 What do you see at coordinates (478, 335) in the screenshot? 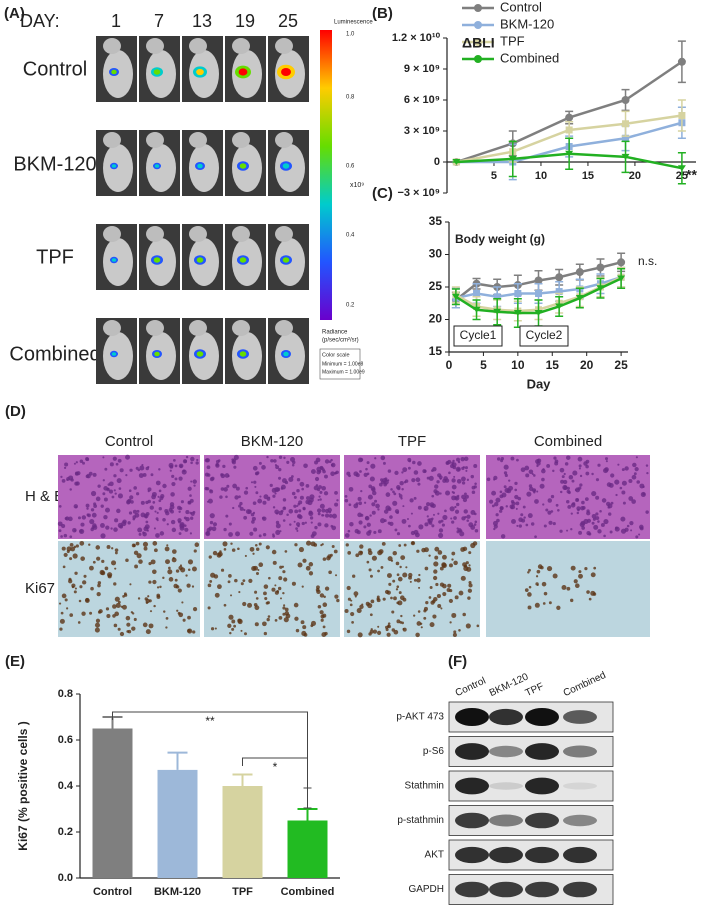
I see `cycle-label: Cycle1` at bounding box center [478, 335].